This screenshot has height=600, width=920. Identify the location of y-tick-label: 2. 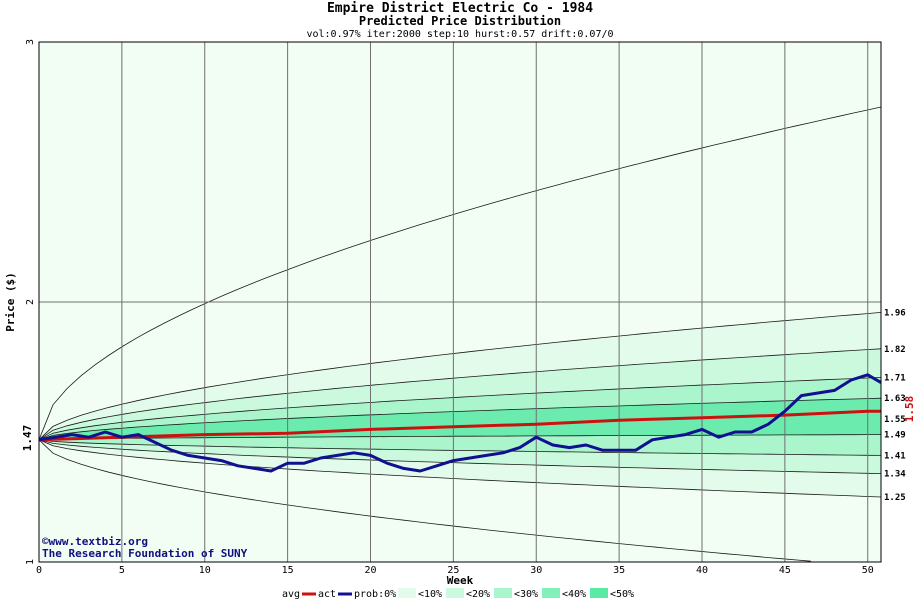
(30, 302).